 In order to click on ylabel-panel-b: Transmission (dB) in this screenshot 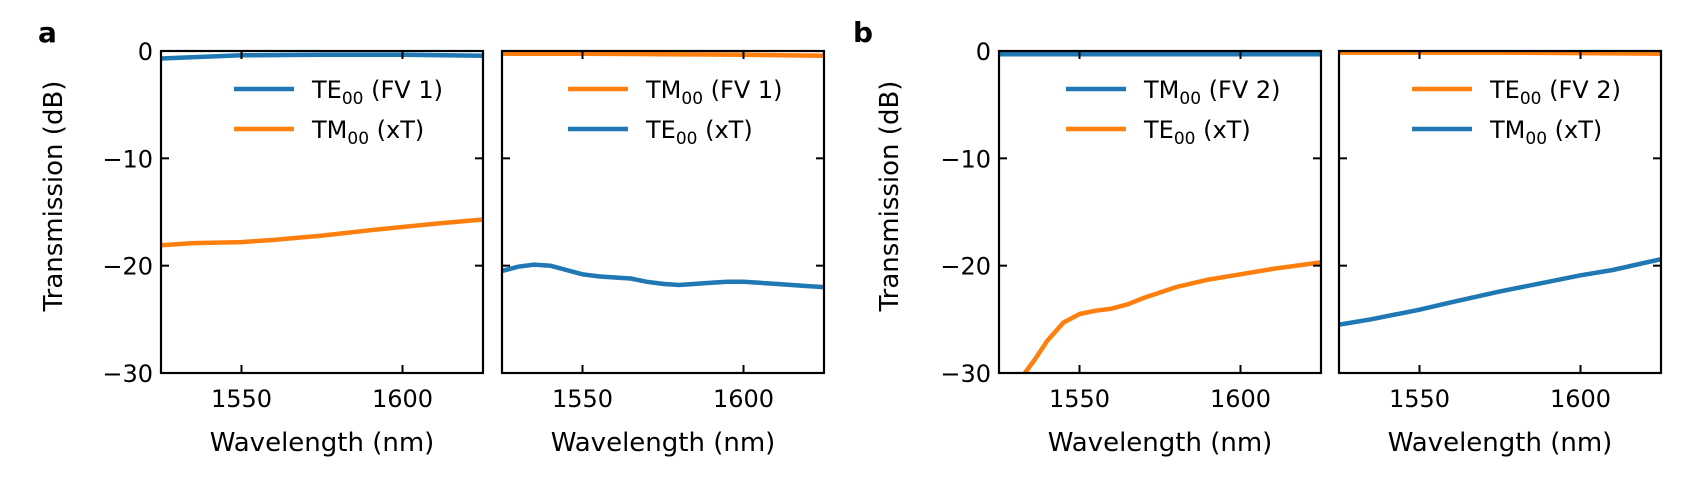, I will do `click(890, 197)`.